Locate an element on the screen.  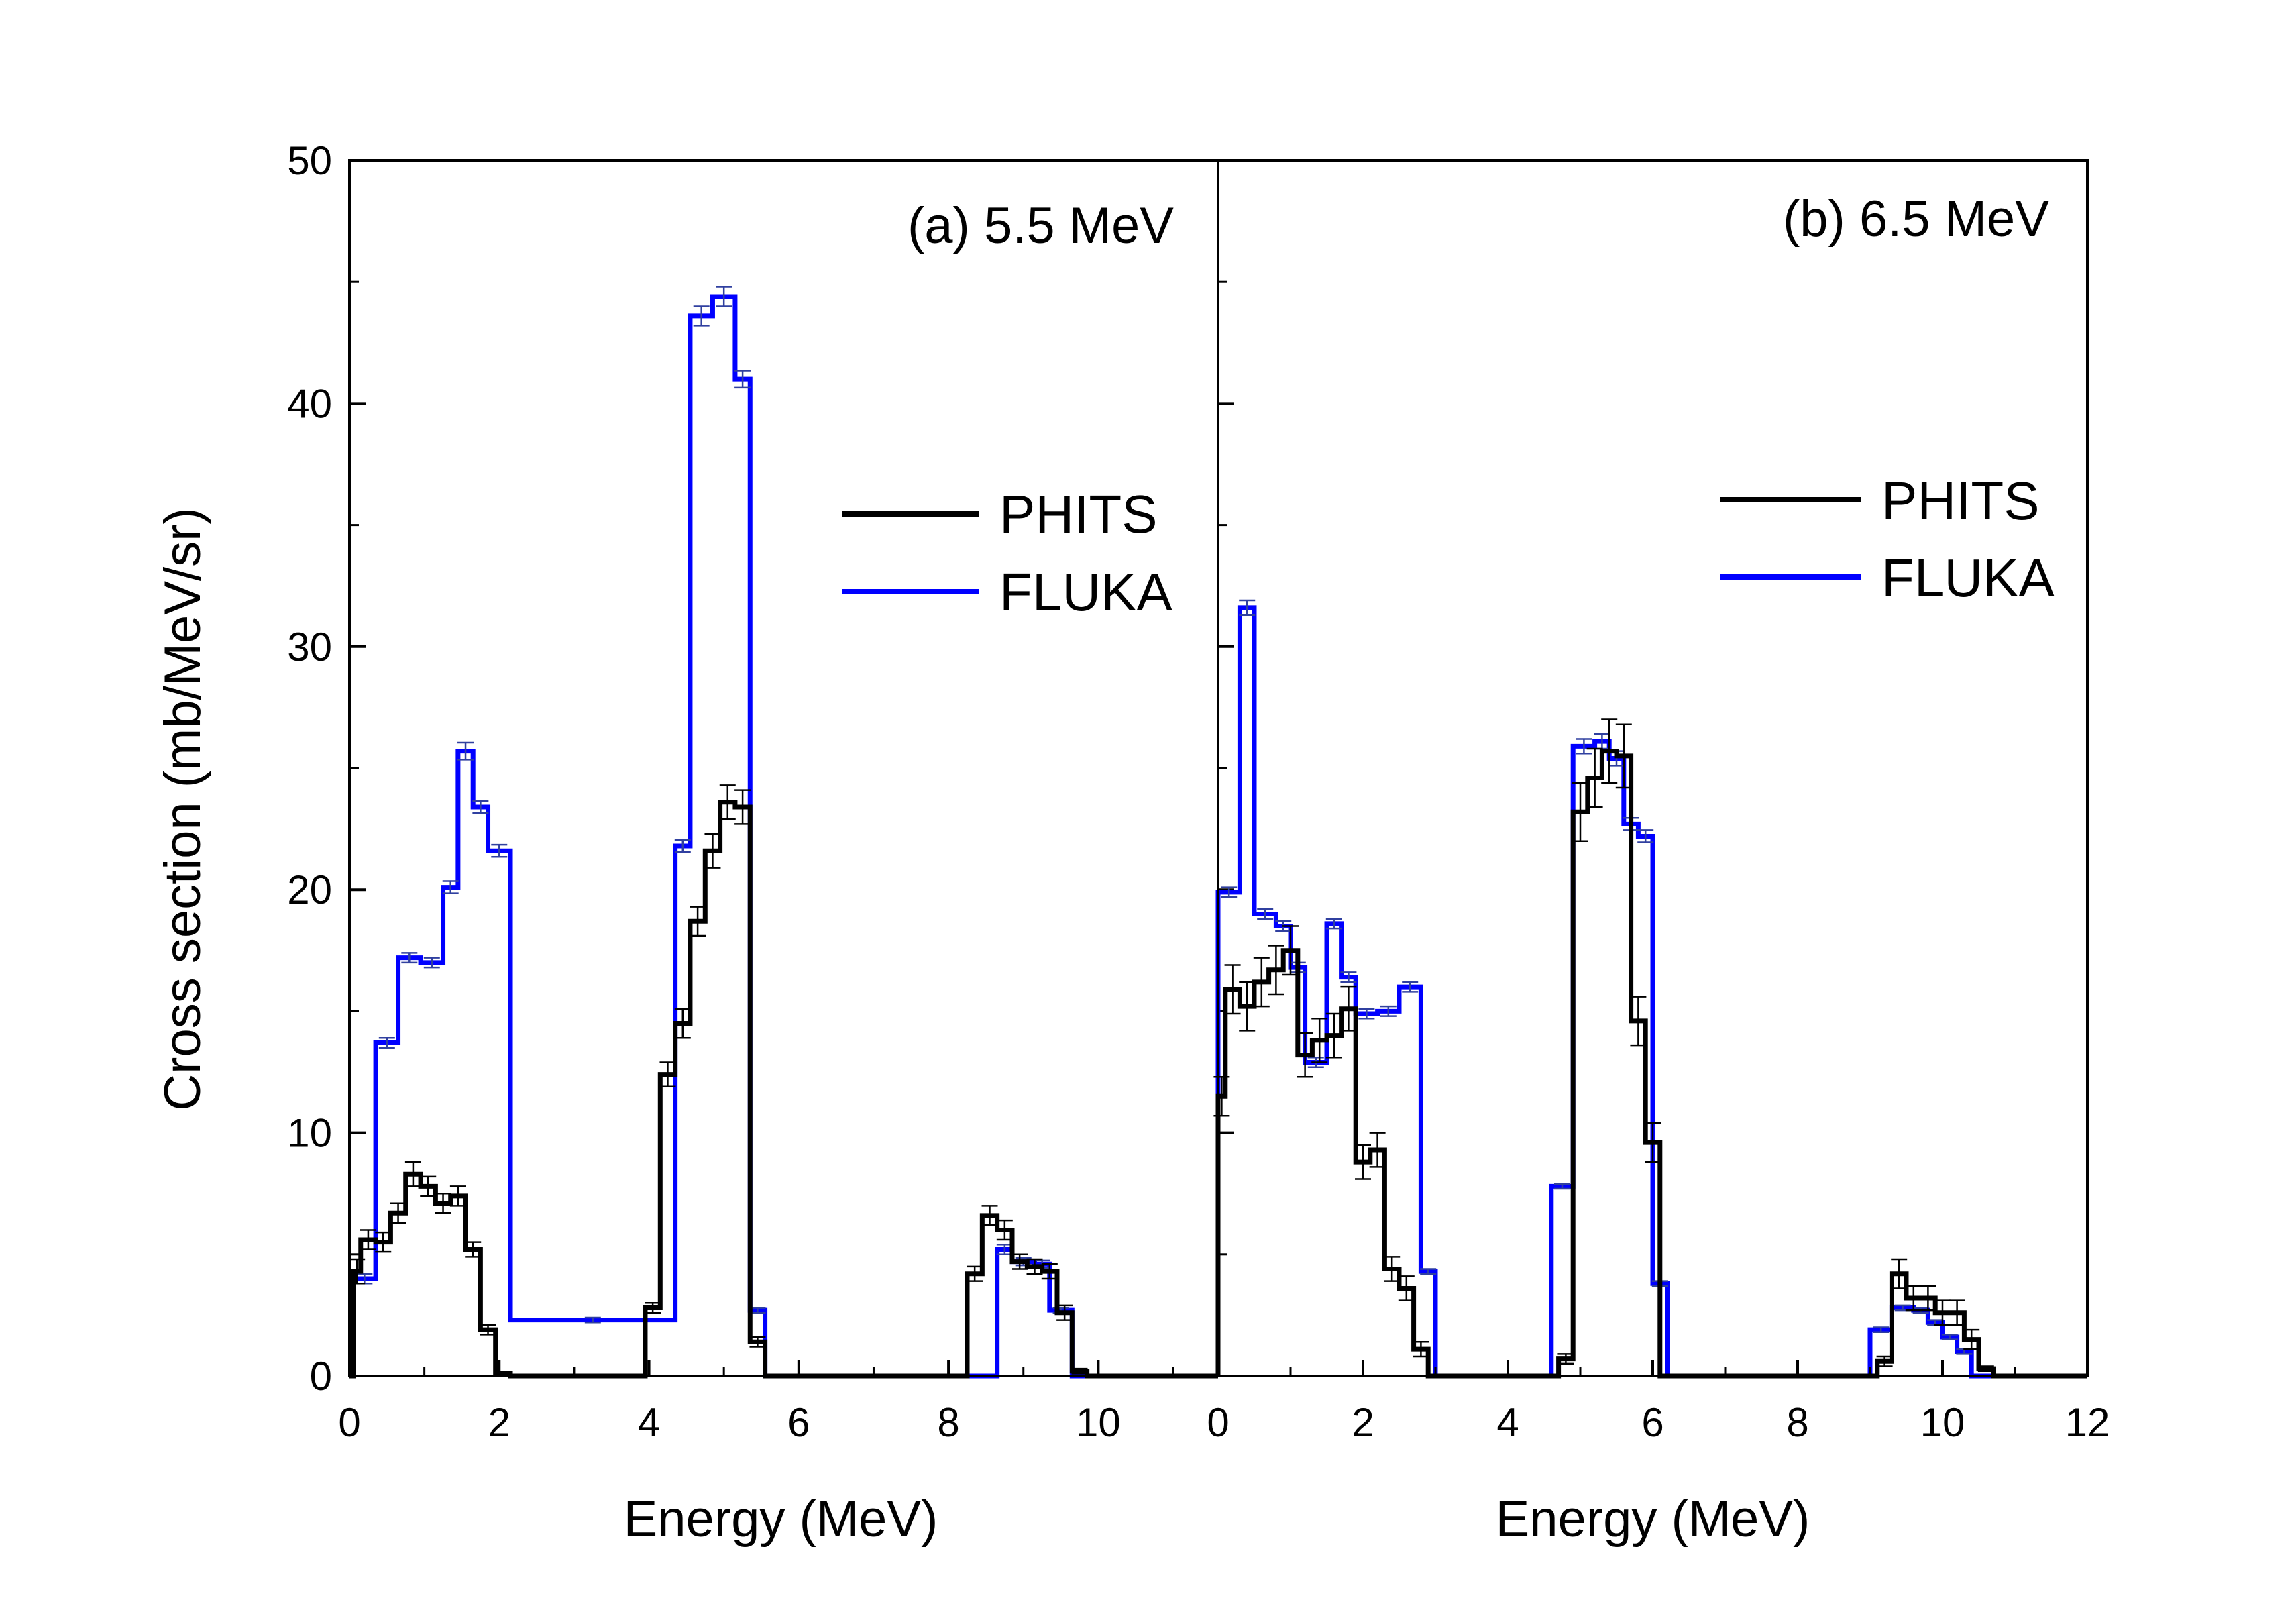
panel-b-legend-fluka-label: FLUKA is located at coordinates (1968, 578).